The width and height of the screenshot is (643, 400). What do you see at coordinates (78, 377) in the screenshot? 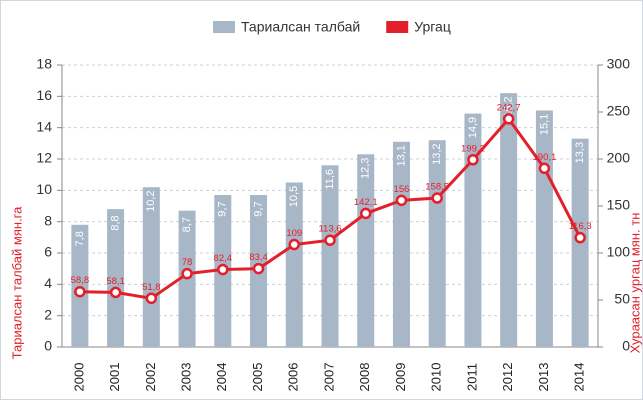
I see `x-tick-label: 2000` at bounding box center [78, 377].